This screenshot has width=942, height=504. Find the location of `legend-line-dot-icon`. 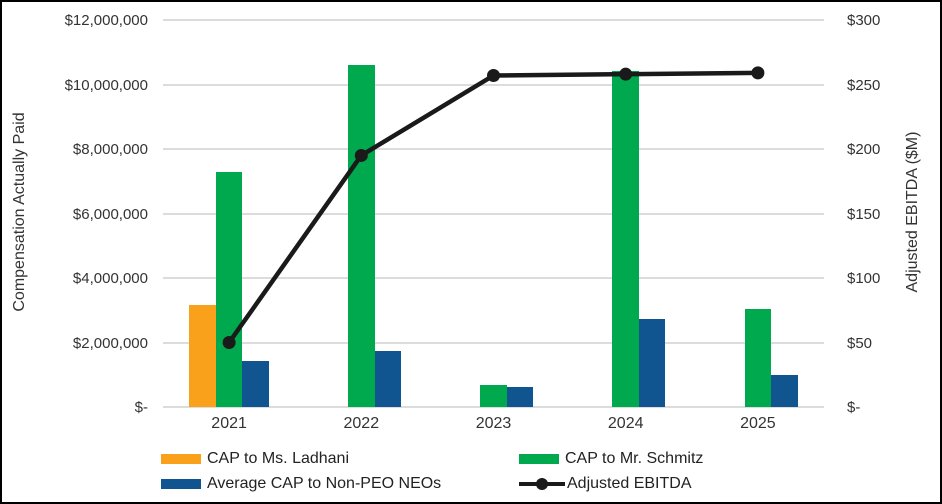

legend-line-dot-icon is located at coordinates (542, 484).